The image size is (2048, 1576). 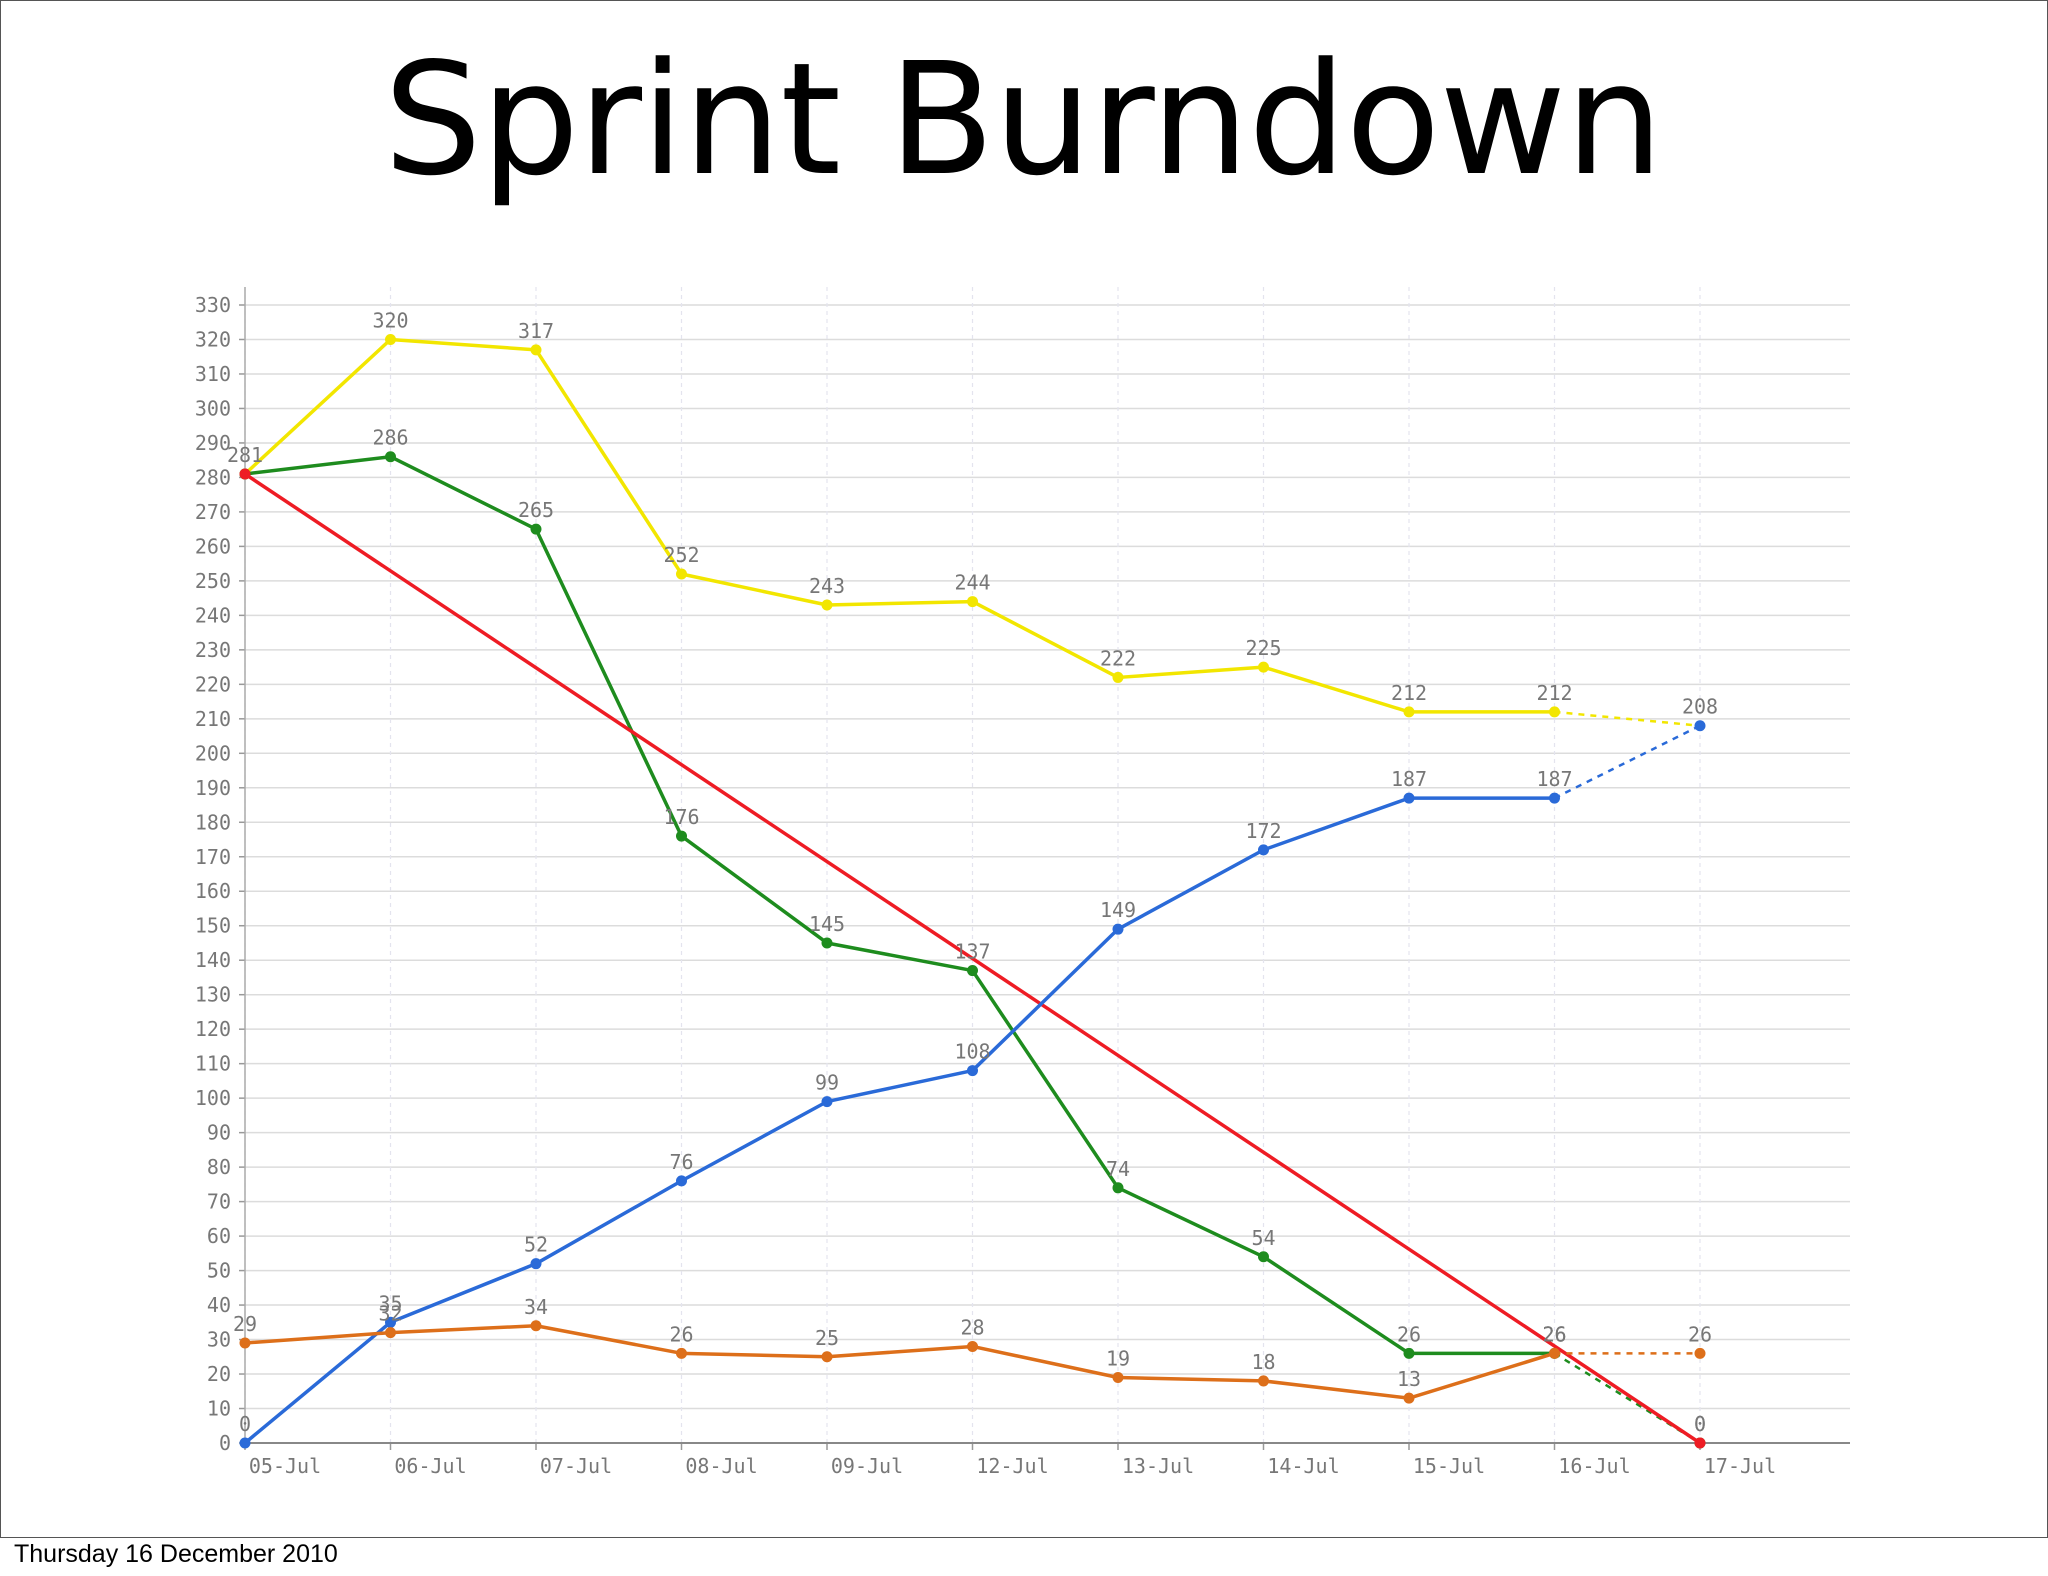 What do you see at coordinates (219, 1167) in the screenshot?
I see `y-tick-label: 80` at bounding box center [219, 1167].